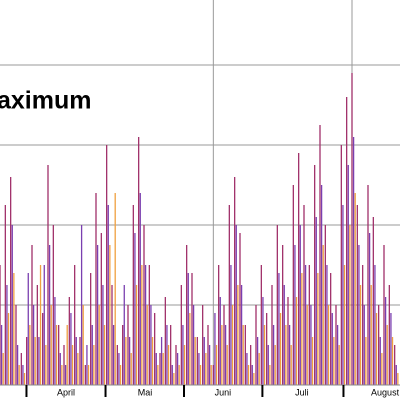  I want to click on x-tick-label: Mai, so click(145, 392).